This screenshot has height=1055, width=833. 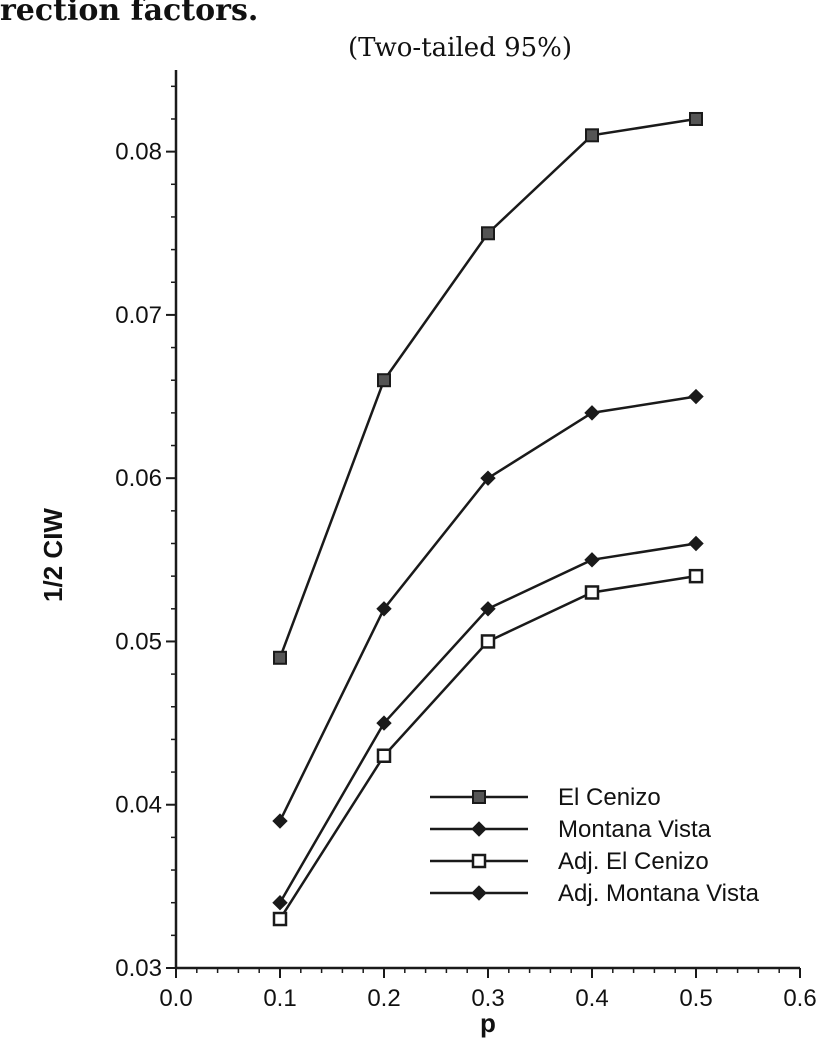 I want to click on y-axis-ticks: 0.03 0.04 0.05 0.06 0.07 0.08, so click(x=145, y=533).